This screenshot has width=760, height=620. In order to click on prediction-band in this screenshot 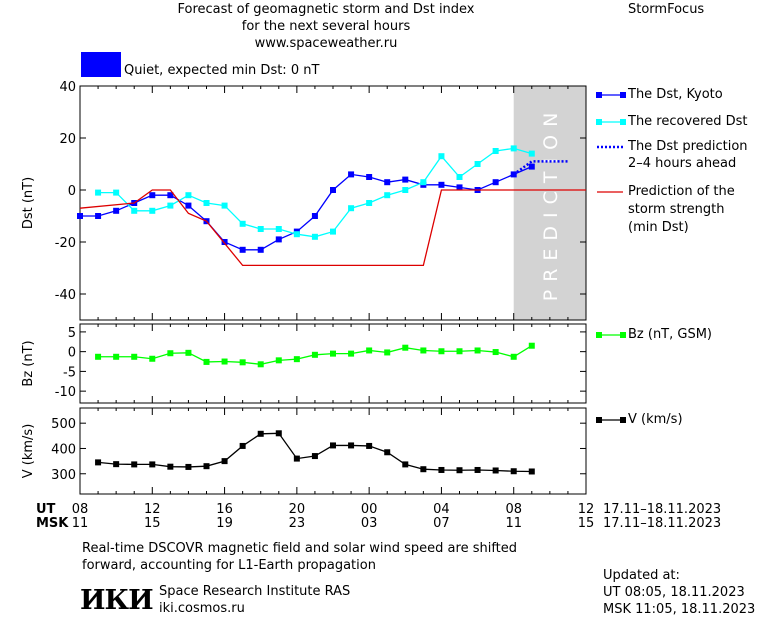, I will do `click(549, 203)`.